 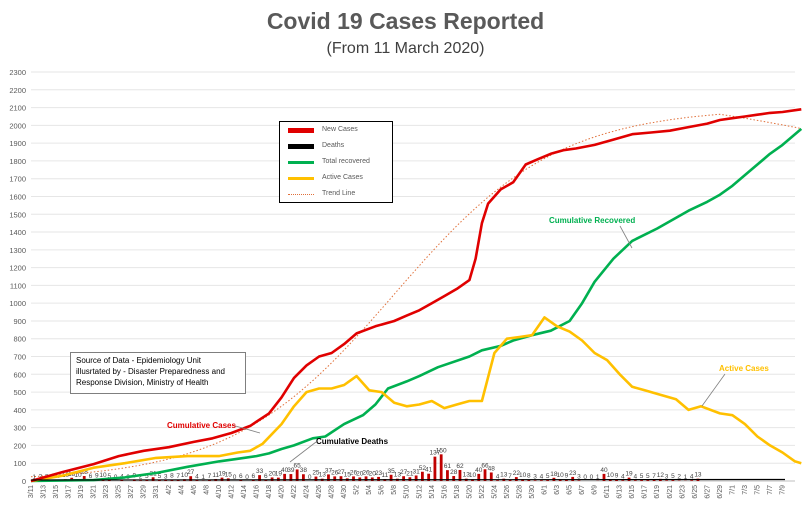 I want to click on x-tick-label: 5/24, so click(x=494, y=492).